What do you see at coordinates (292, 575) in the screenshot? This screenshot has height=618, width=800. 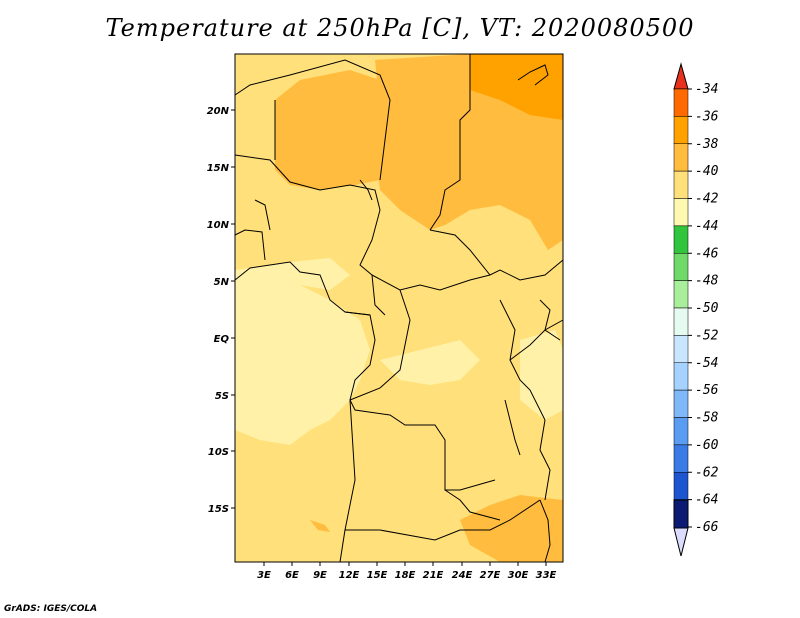 I see `lon-label: 6E` at bounding box center [292, 575].